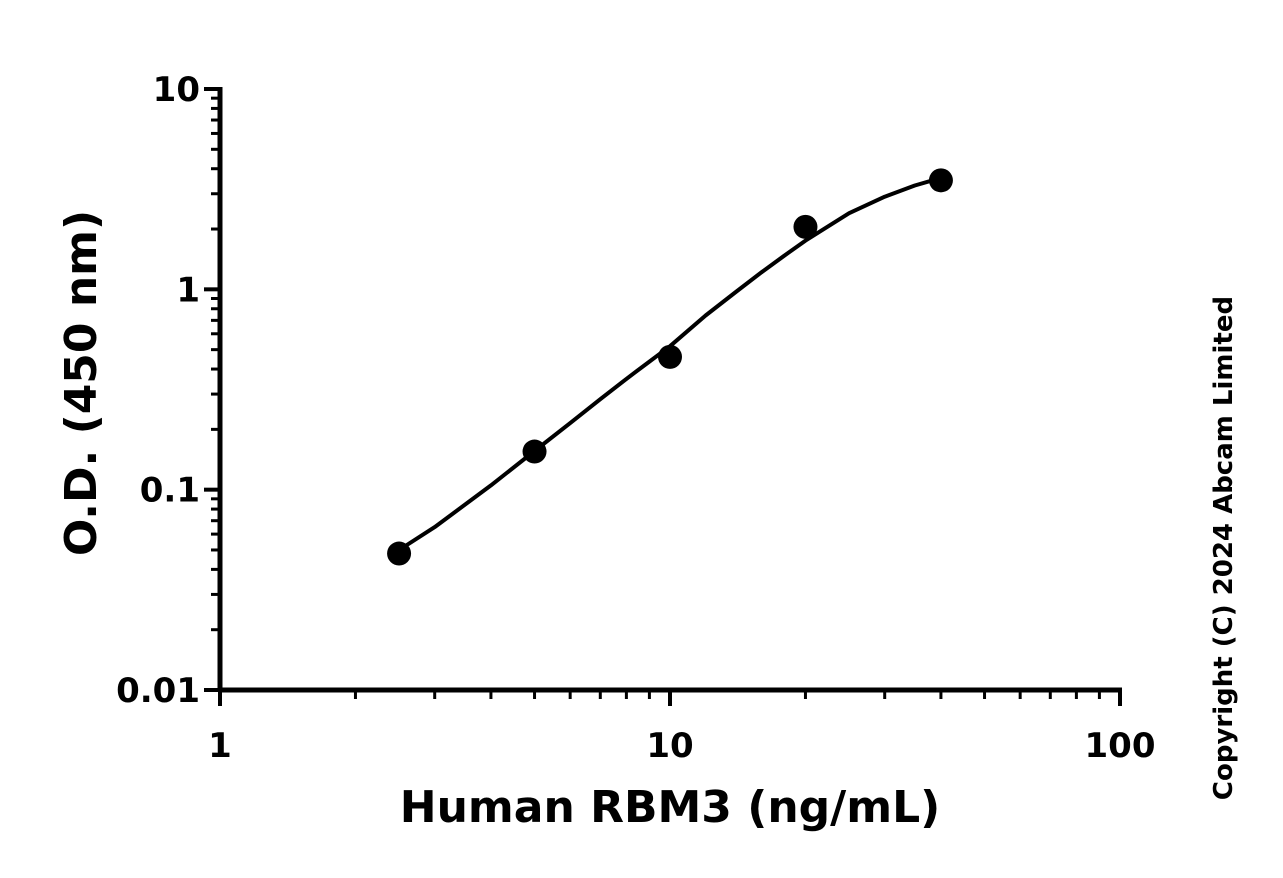 The height and width of the screenshot is (878, 1283). What do you see at coordinates (220, 746) in the screenshot?
I see `x-tick-label: 1` at bounding box center [220, 746].